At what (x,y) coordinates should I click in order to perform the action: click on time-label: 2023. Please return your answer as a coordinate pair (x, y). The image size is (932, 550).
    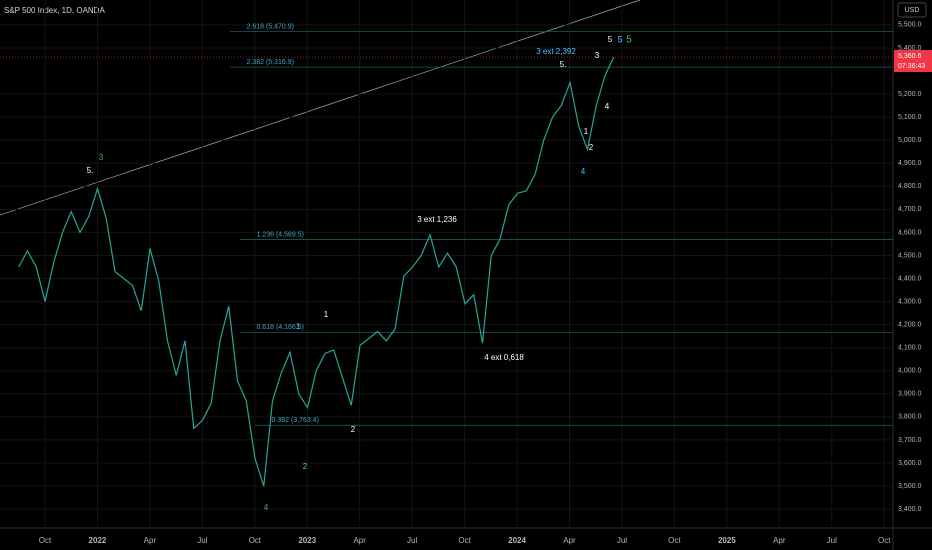
    Looking at the image, I should click on (307, 540).